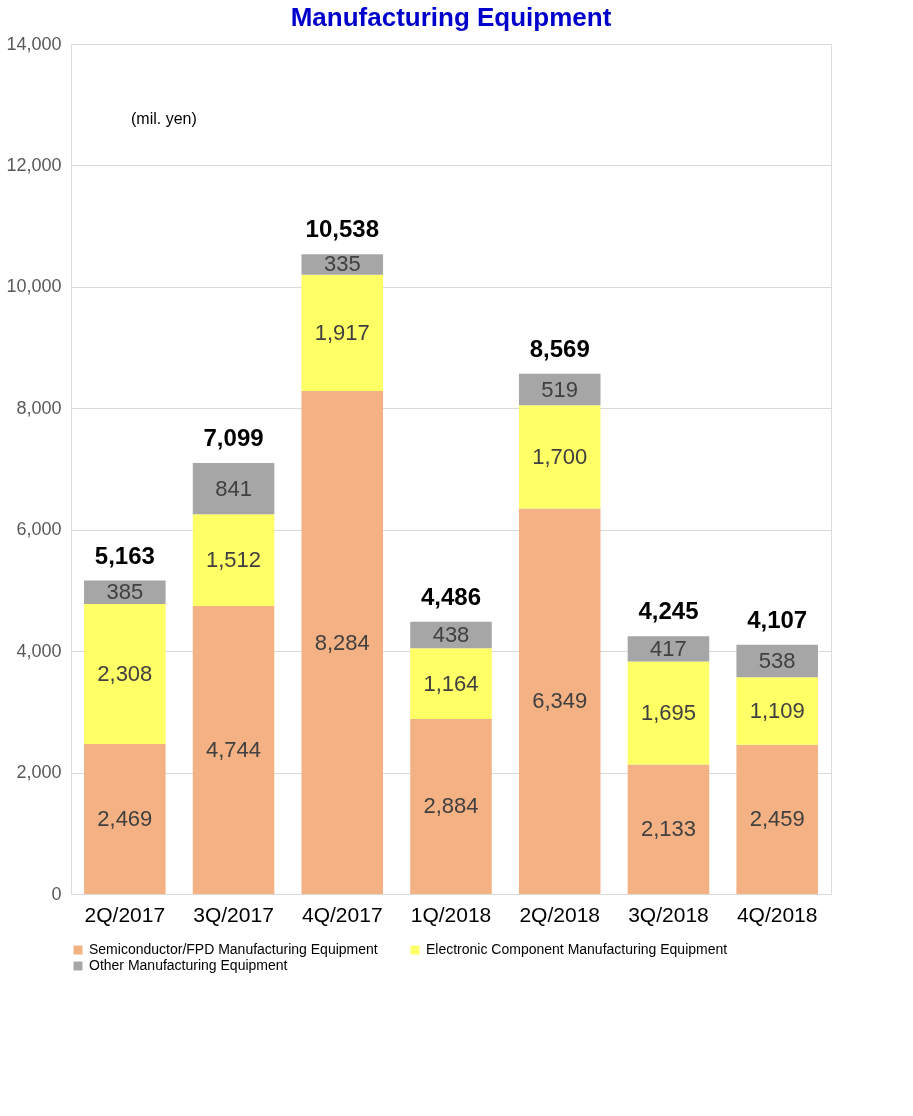  I want to click on y-tick-label: 10,000, so click(34, 286).